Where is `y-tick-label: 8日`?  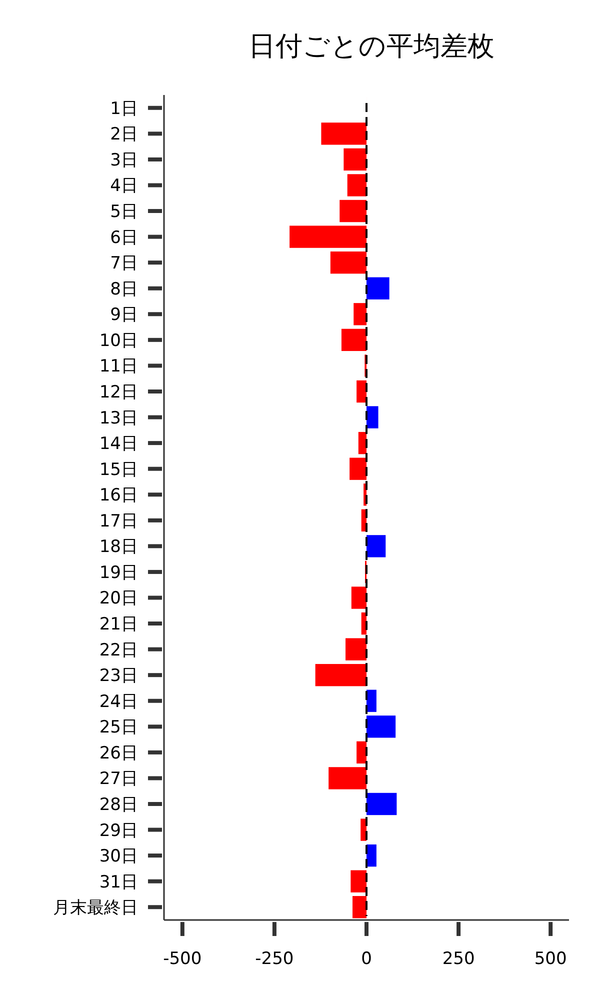
y-tick-label: 8日 is located at coordinates (124, 289).